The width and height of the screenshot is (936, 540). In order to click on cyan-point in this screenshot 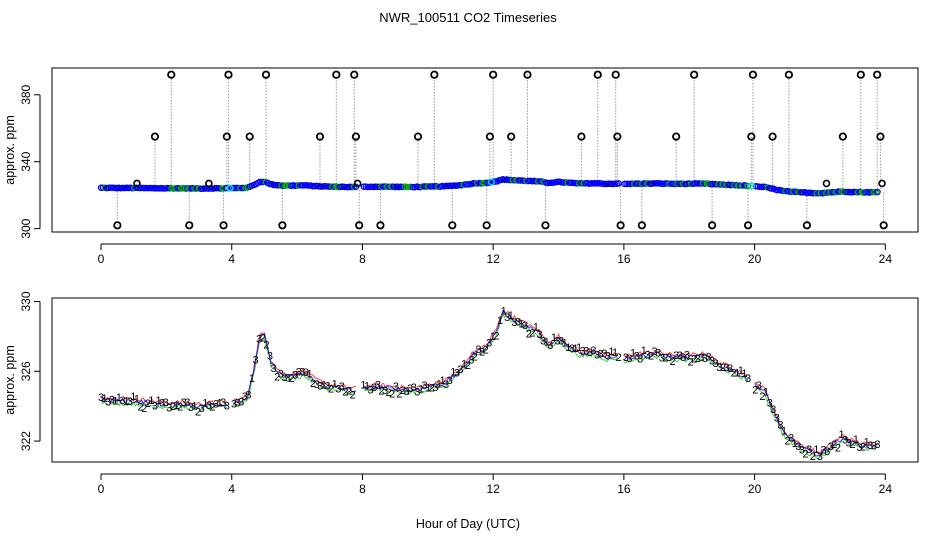, I will do `click(751, 186)`.